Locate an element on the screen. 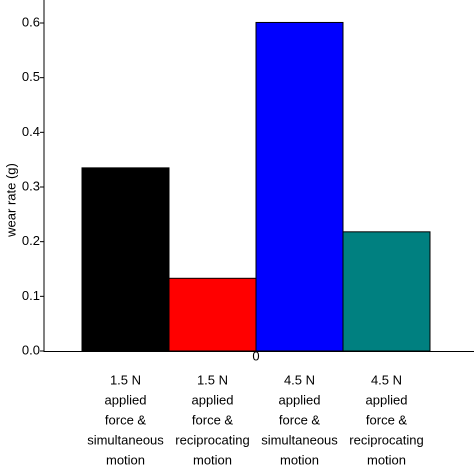 This screenshot has height=466, width=474. y-tick-label: 0.3 is located at coordinates (31, 185).